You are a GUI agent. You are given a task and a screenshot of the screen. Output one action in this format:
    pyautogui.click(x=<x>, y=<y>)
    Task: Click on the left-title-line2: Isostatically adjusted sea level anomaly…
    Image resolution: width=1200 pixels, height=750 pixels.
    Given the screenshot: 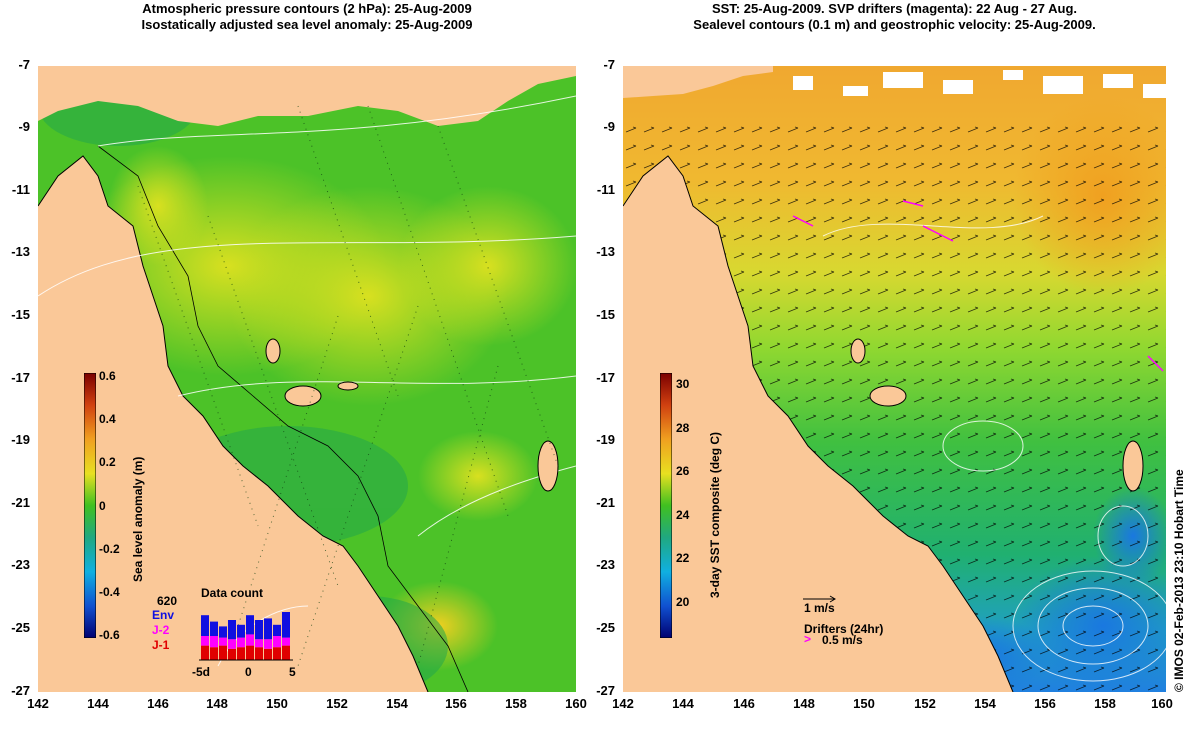 What is the action you would take?
    pyautogui.click(x=307, y=25)
    